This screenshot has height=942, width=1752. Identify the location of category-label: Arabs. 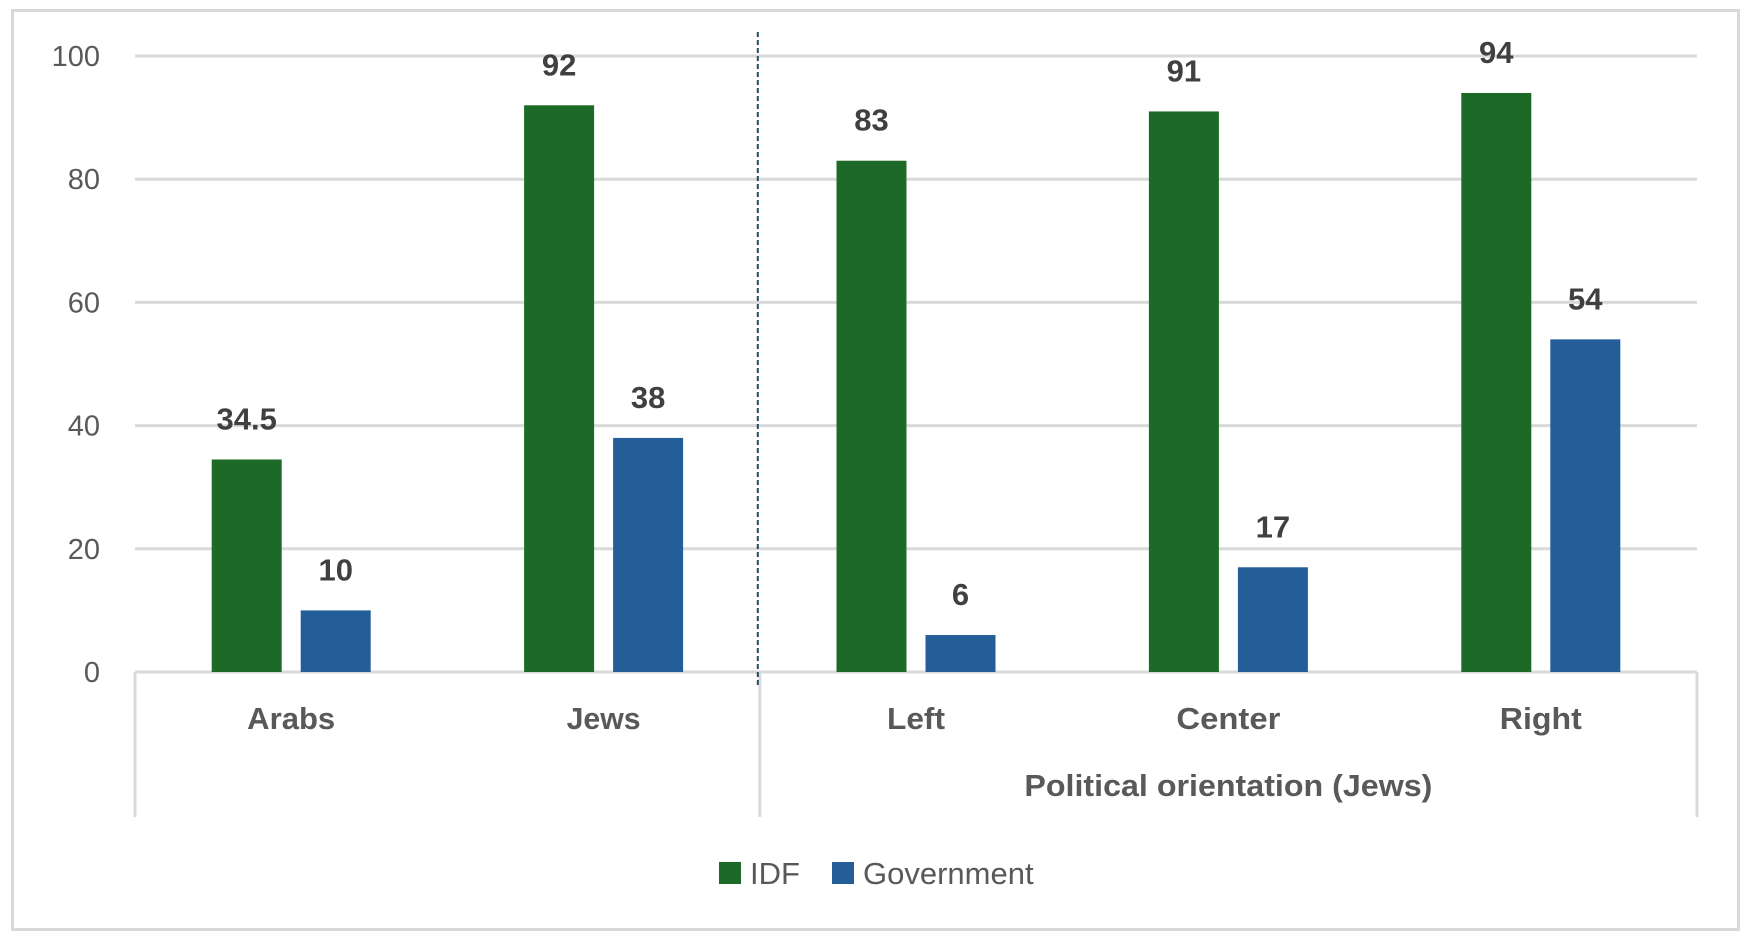
(291, 718).